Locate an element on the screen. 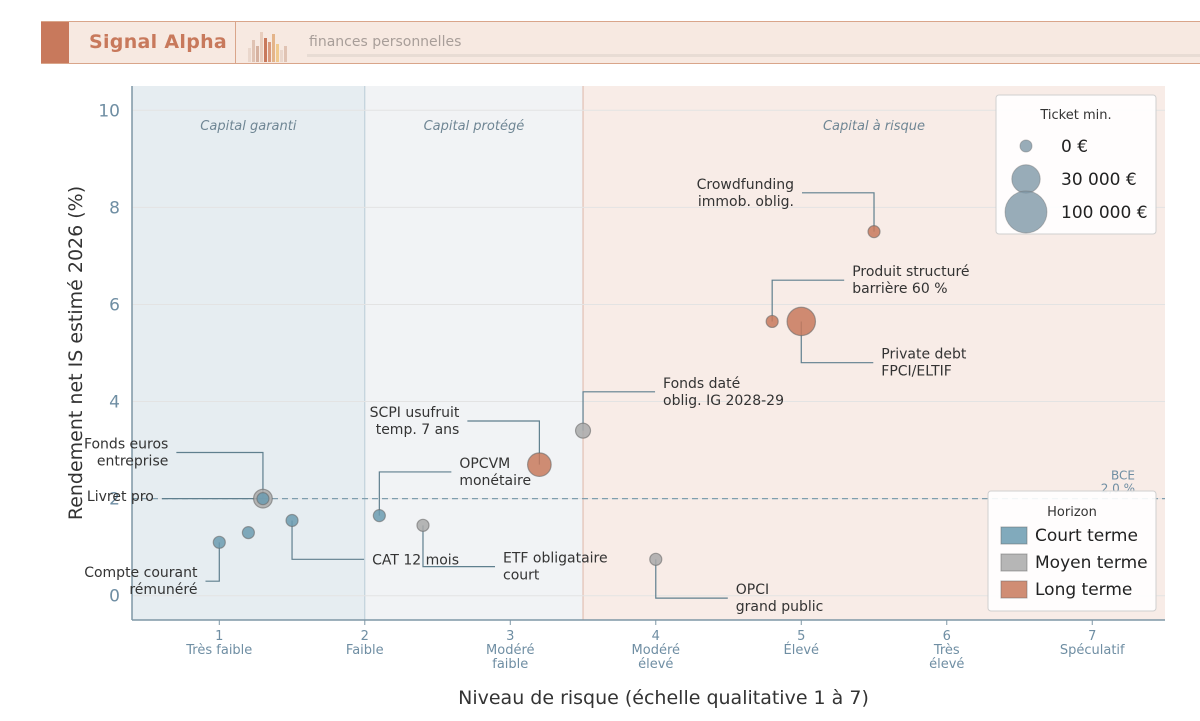 This screenshot has height=721, width=1200. reference-label: BCE is located at coordinates (1123, 476).